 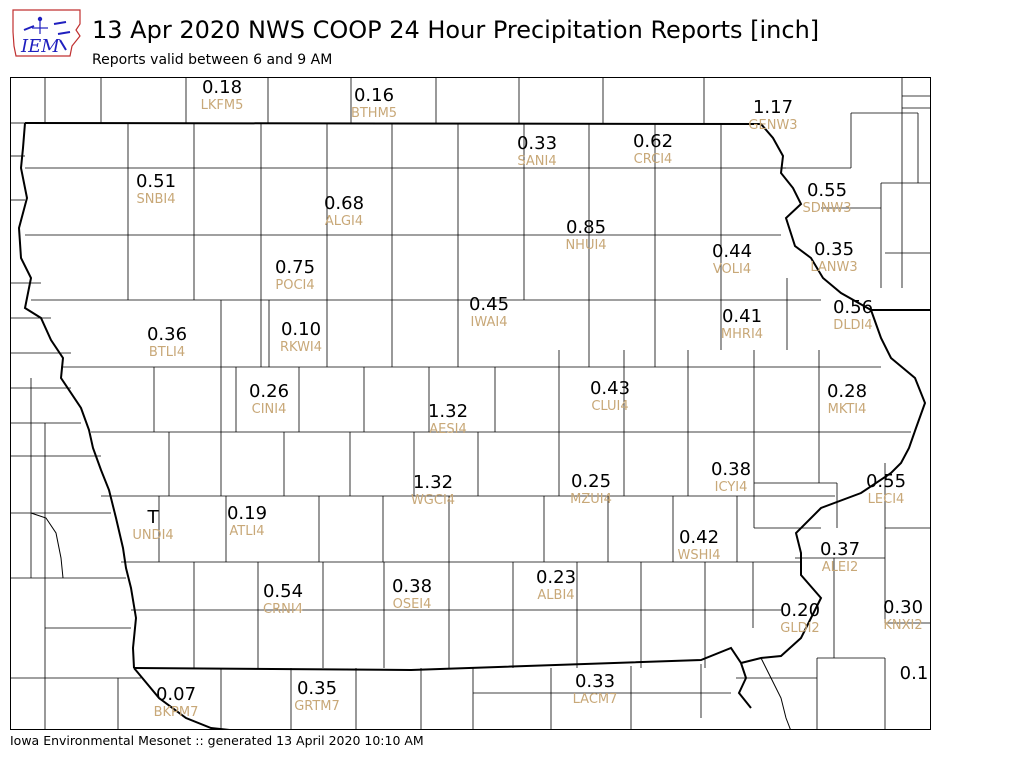 I want to click on precip-value: 0.75, so click(x=295, y=267).